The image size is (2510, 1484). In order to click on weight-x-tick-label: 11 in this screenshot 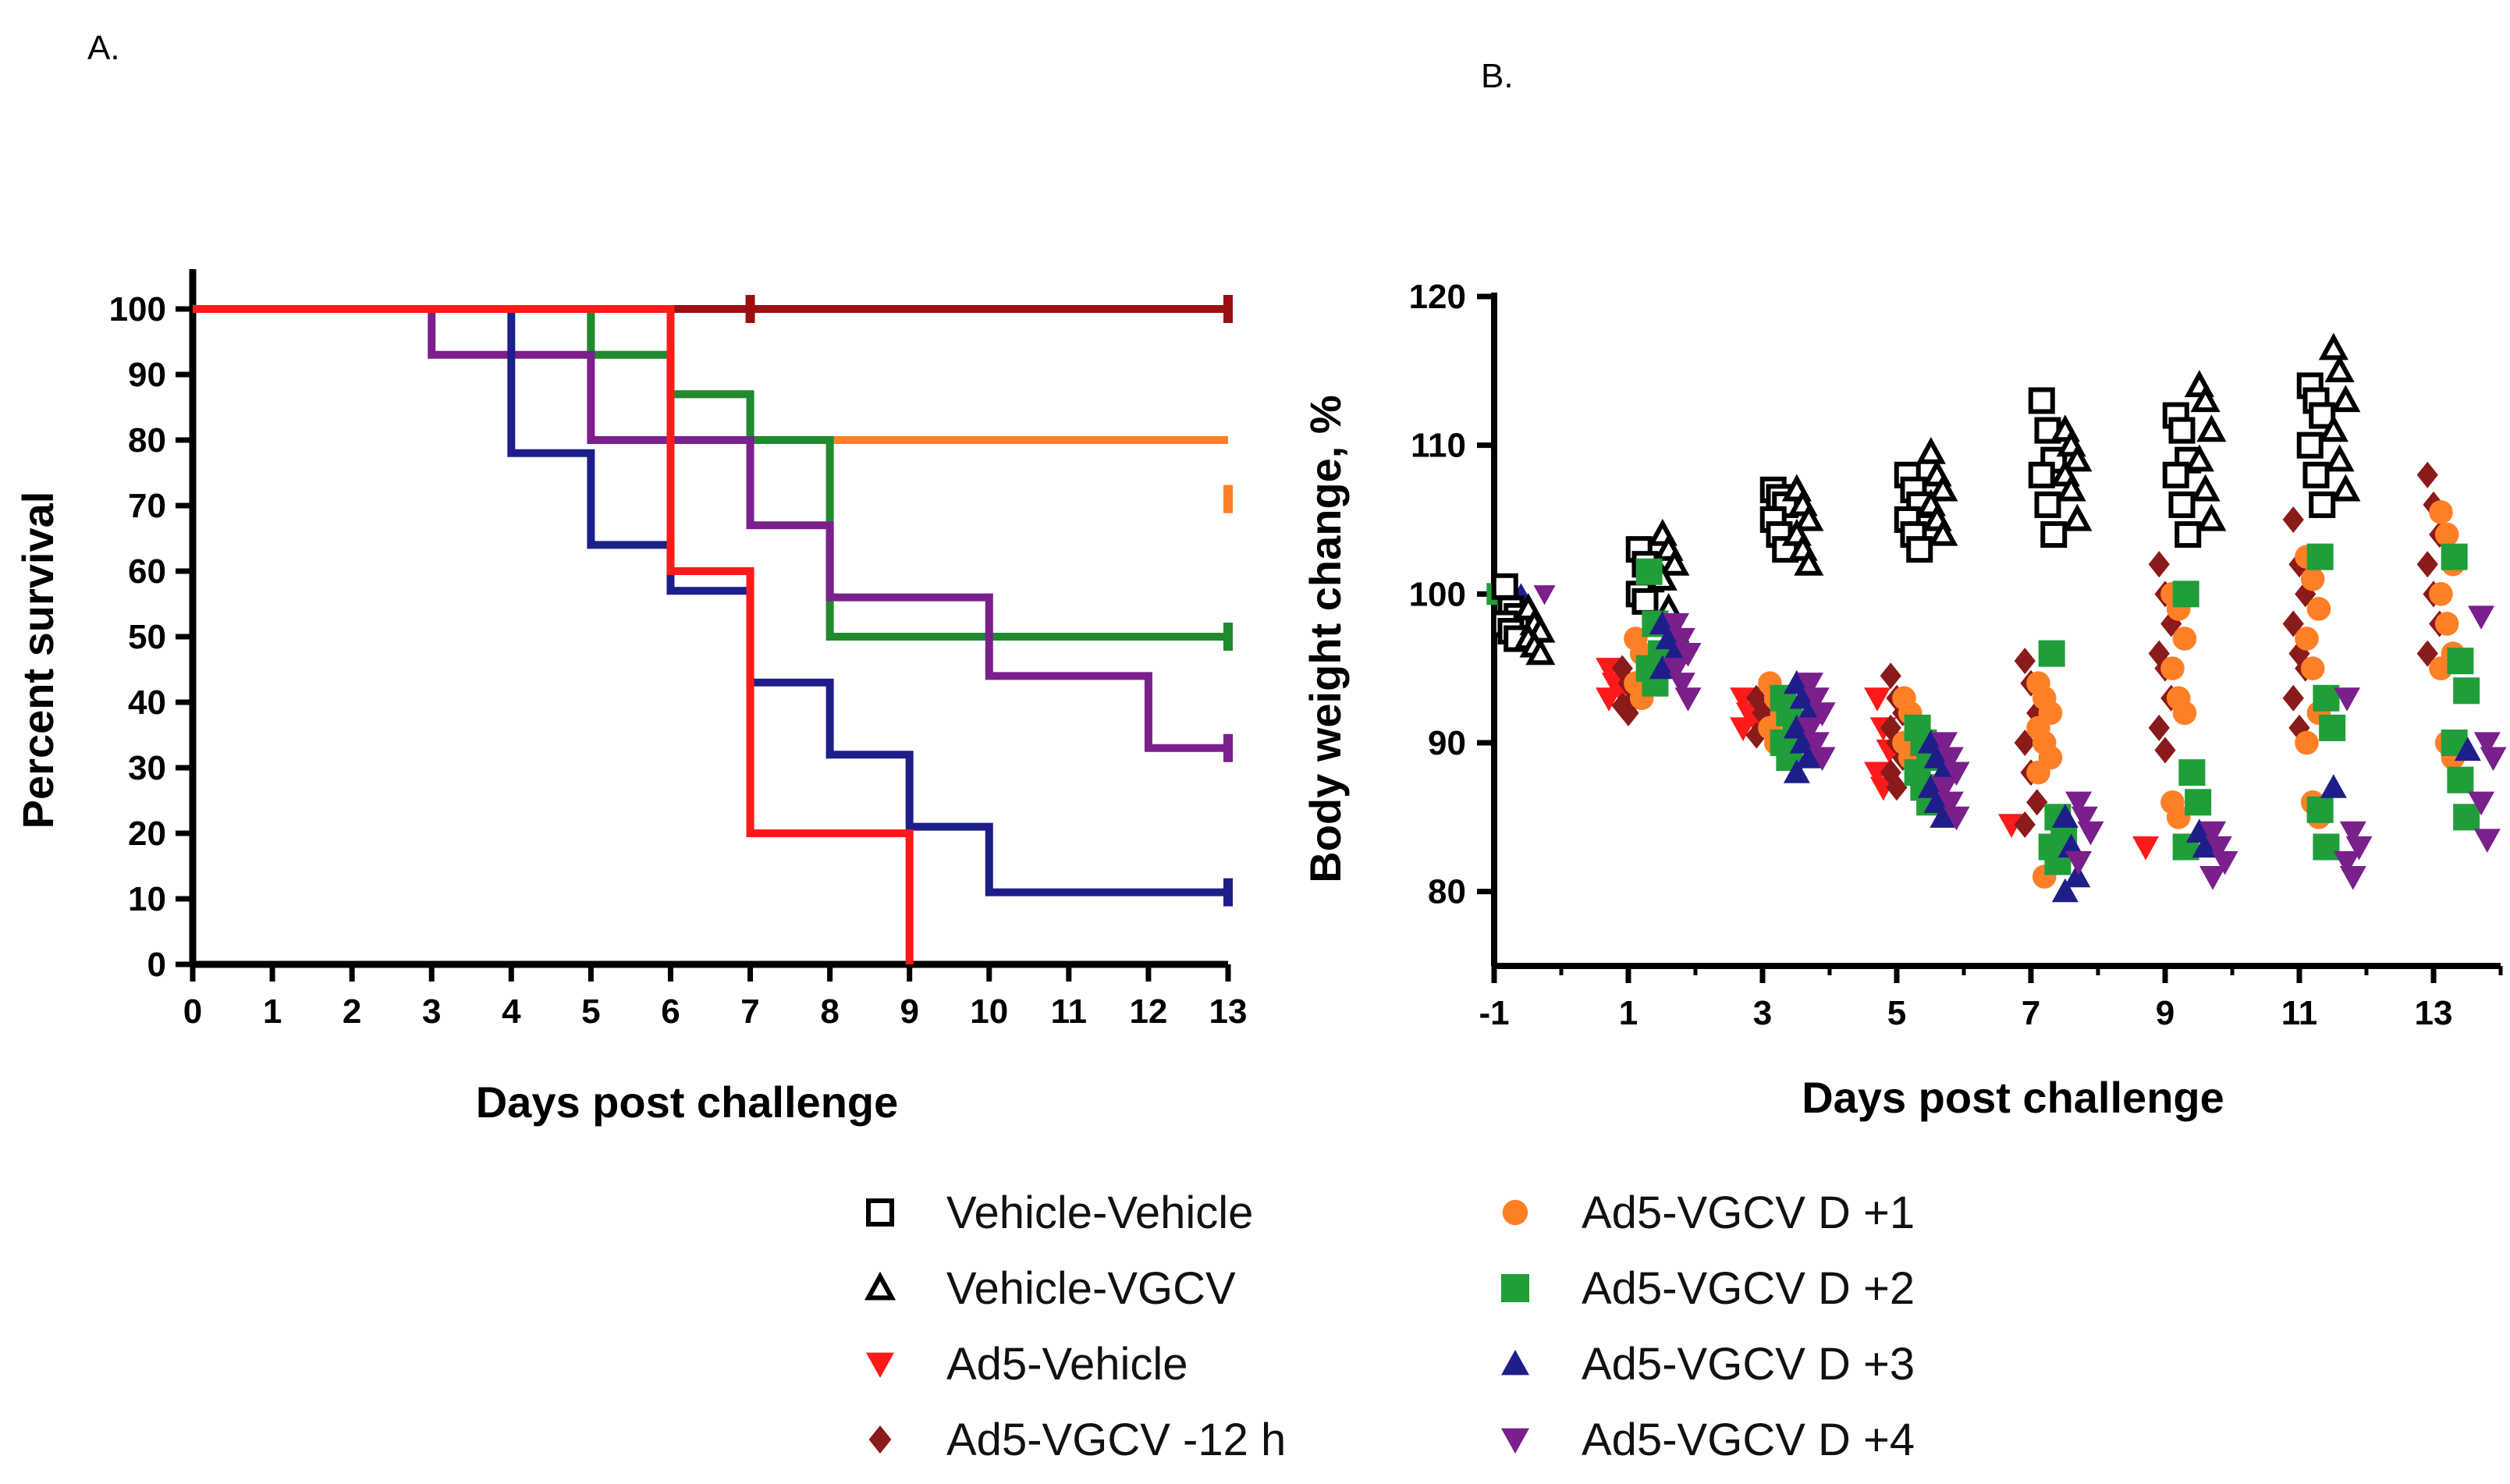, I will do `click(2299, 1013)`.